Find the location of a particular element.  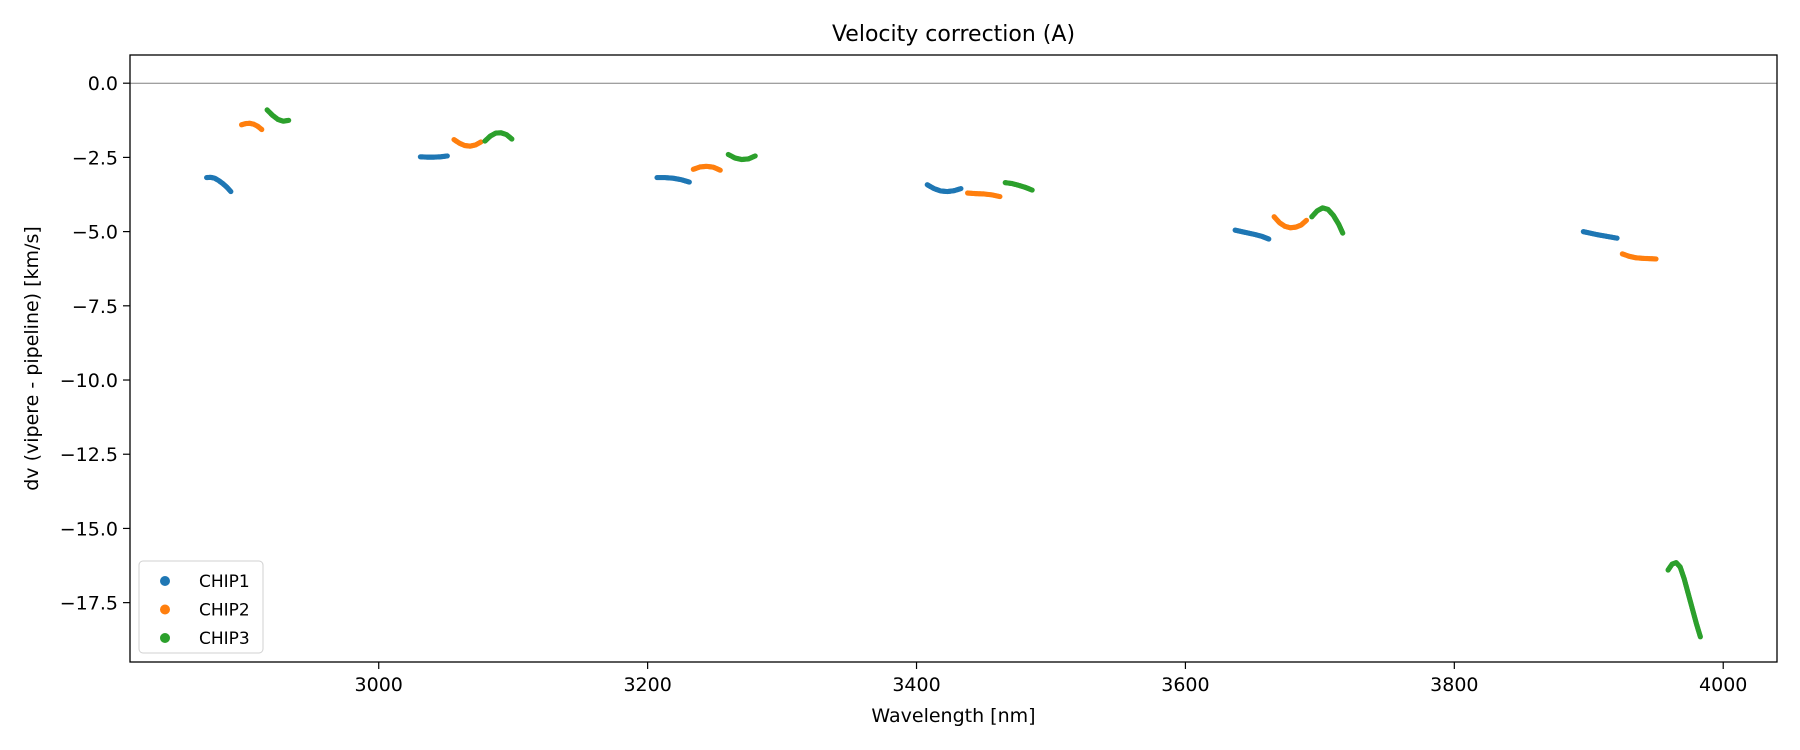

x-tick-label: 3200 is located at coordinates (647, 685).